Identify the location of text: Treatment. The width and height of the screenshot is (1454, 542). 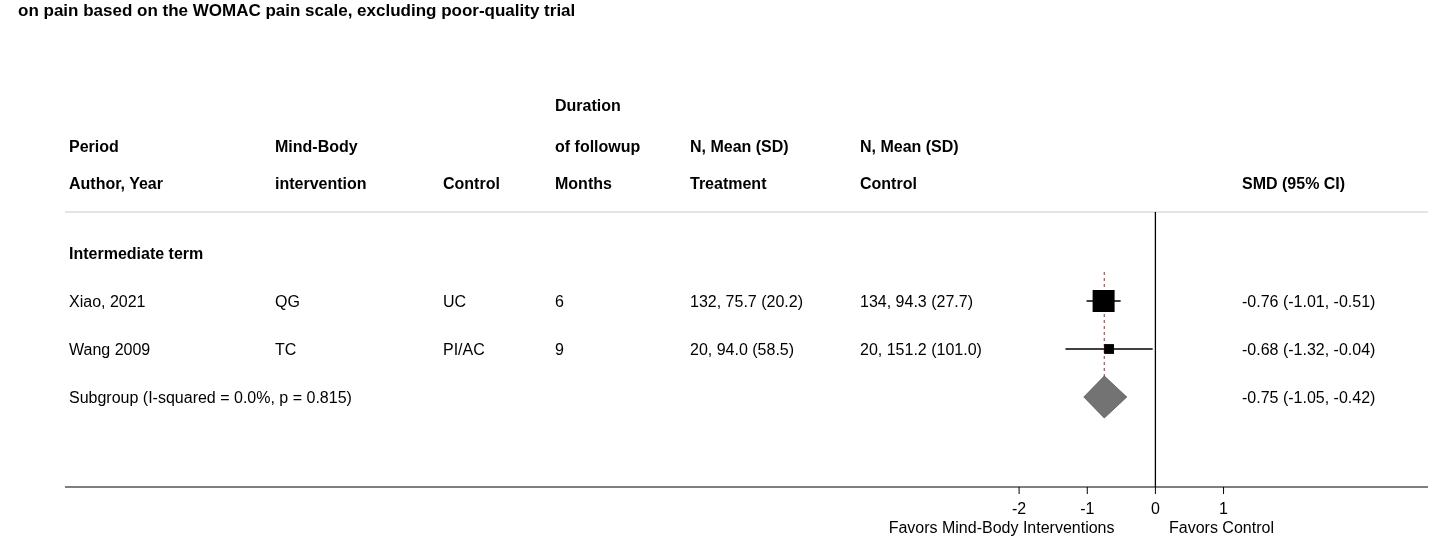
(729, 183).